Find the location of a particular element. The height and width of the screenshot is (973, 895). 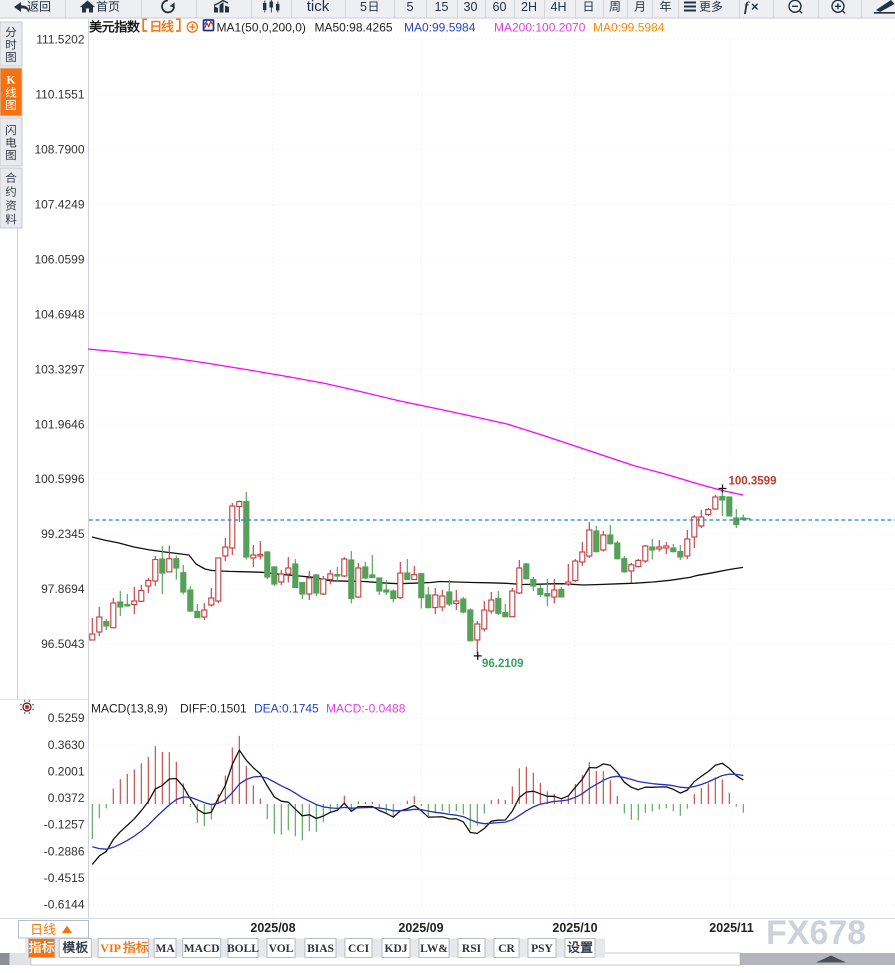

svg-text: 111.5202 is located at coordinates (60, 40).